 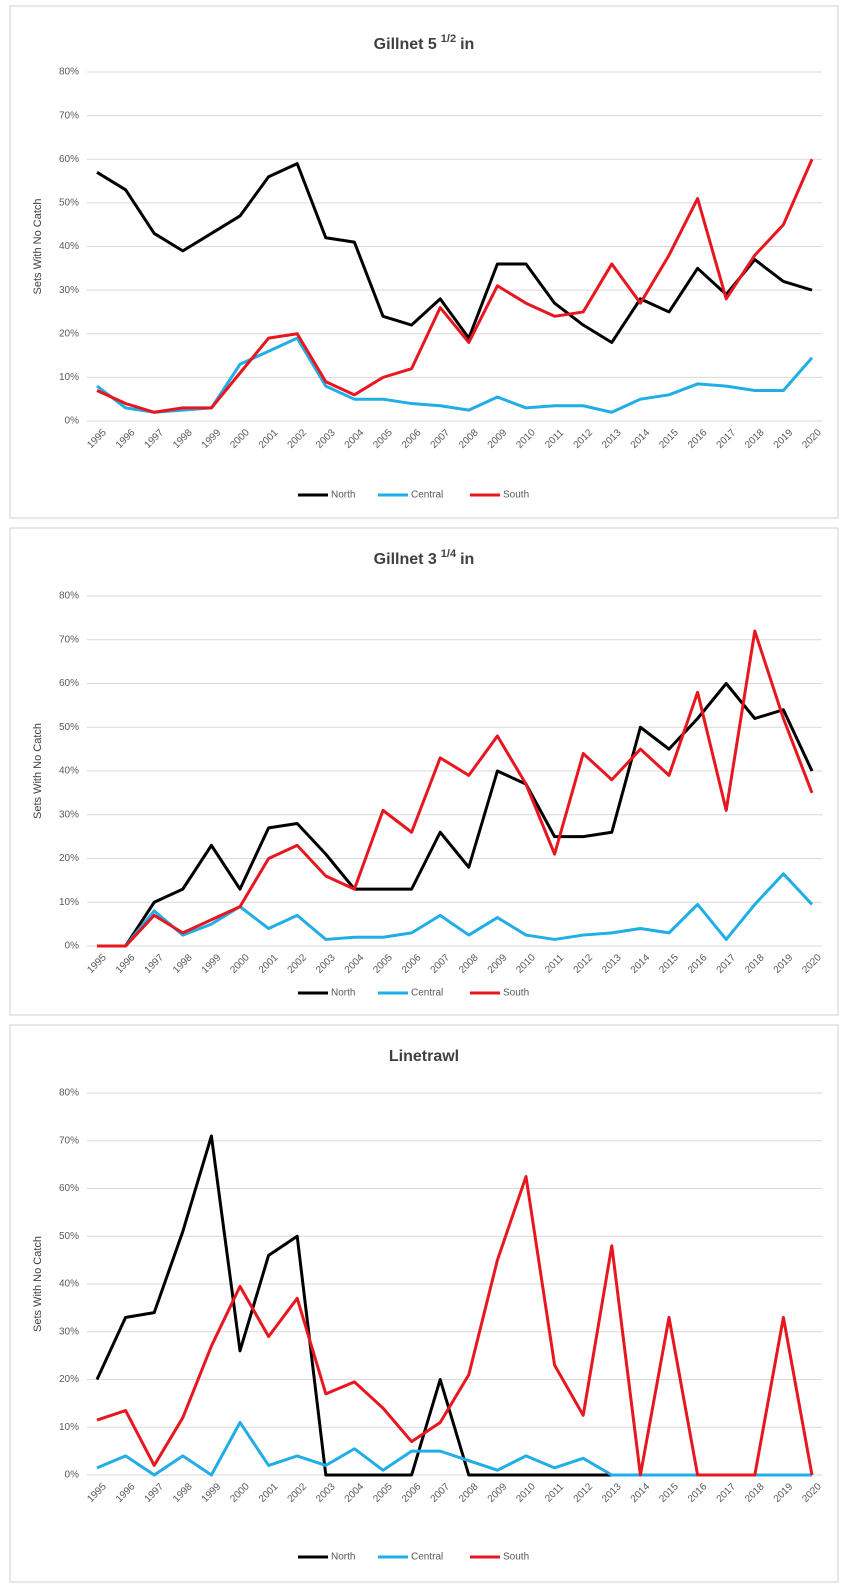 I want to click on title-text: Gillnet 5, so click(x=405, y=44).